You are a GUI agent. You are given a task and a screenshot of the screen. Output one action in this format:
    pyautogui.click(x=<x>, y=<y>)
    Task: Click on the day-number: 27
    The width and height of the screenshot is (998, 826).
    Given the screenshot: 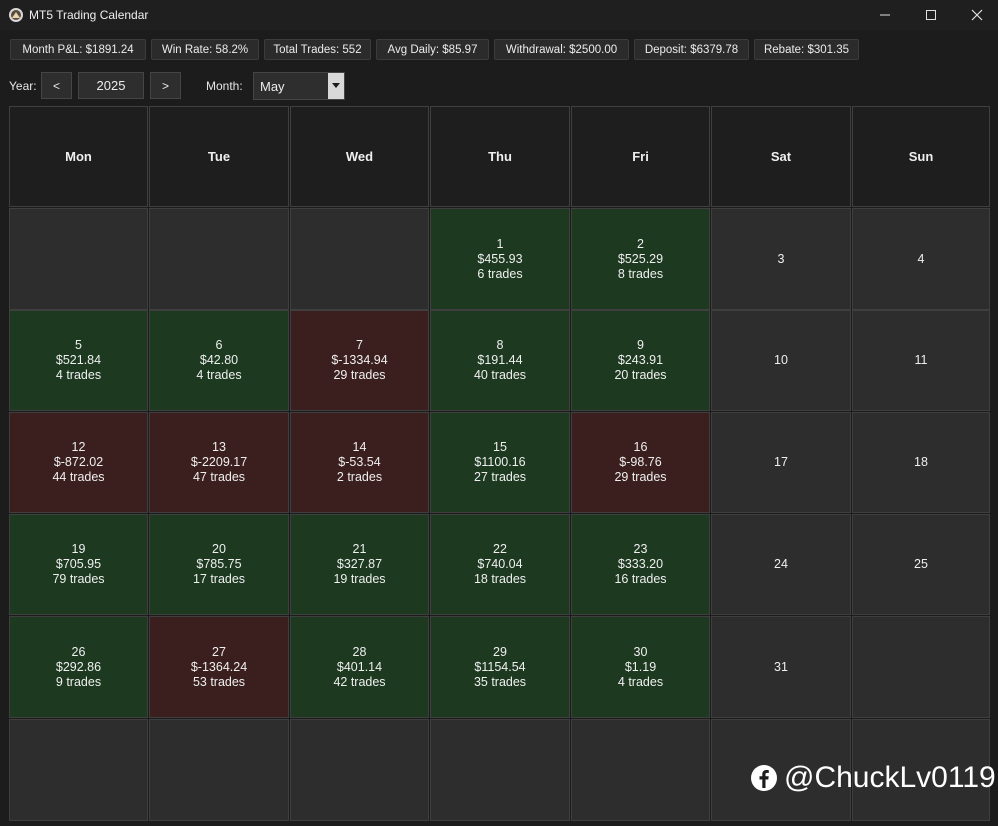 What is the action you would take?
    pyautogui.click(x=219, y=651)
    